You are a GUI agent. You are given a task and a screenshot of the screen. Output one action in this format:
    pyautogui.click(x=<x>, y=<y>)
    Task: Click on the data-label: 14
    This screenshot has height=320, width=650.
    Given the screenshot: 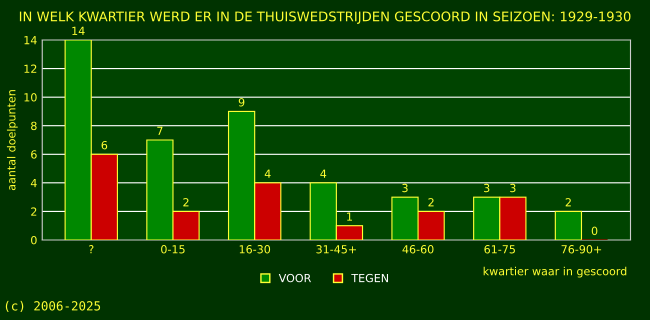 What is the action you would take?
    pyautogui.click(x=78, y=30)
    